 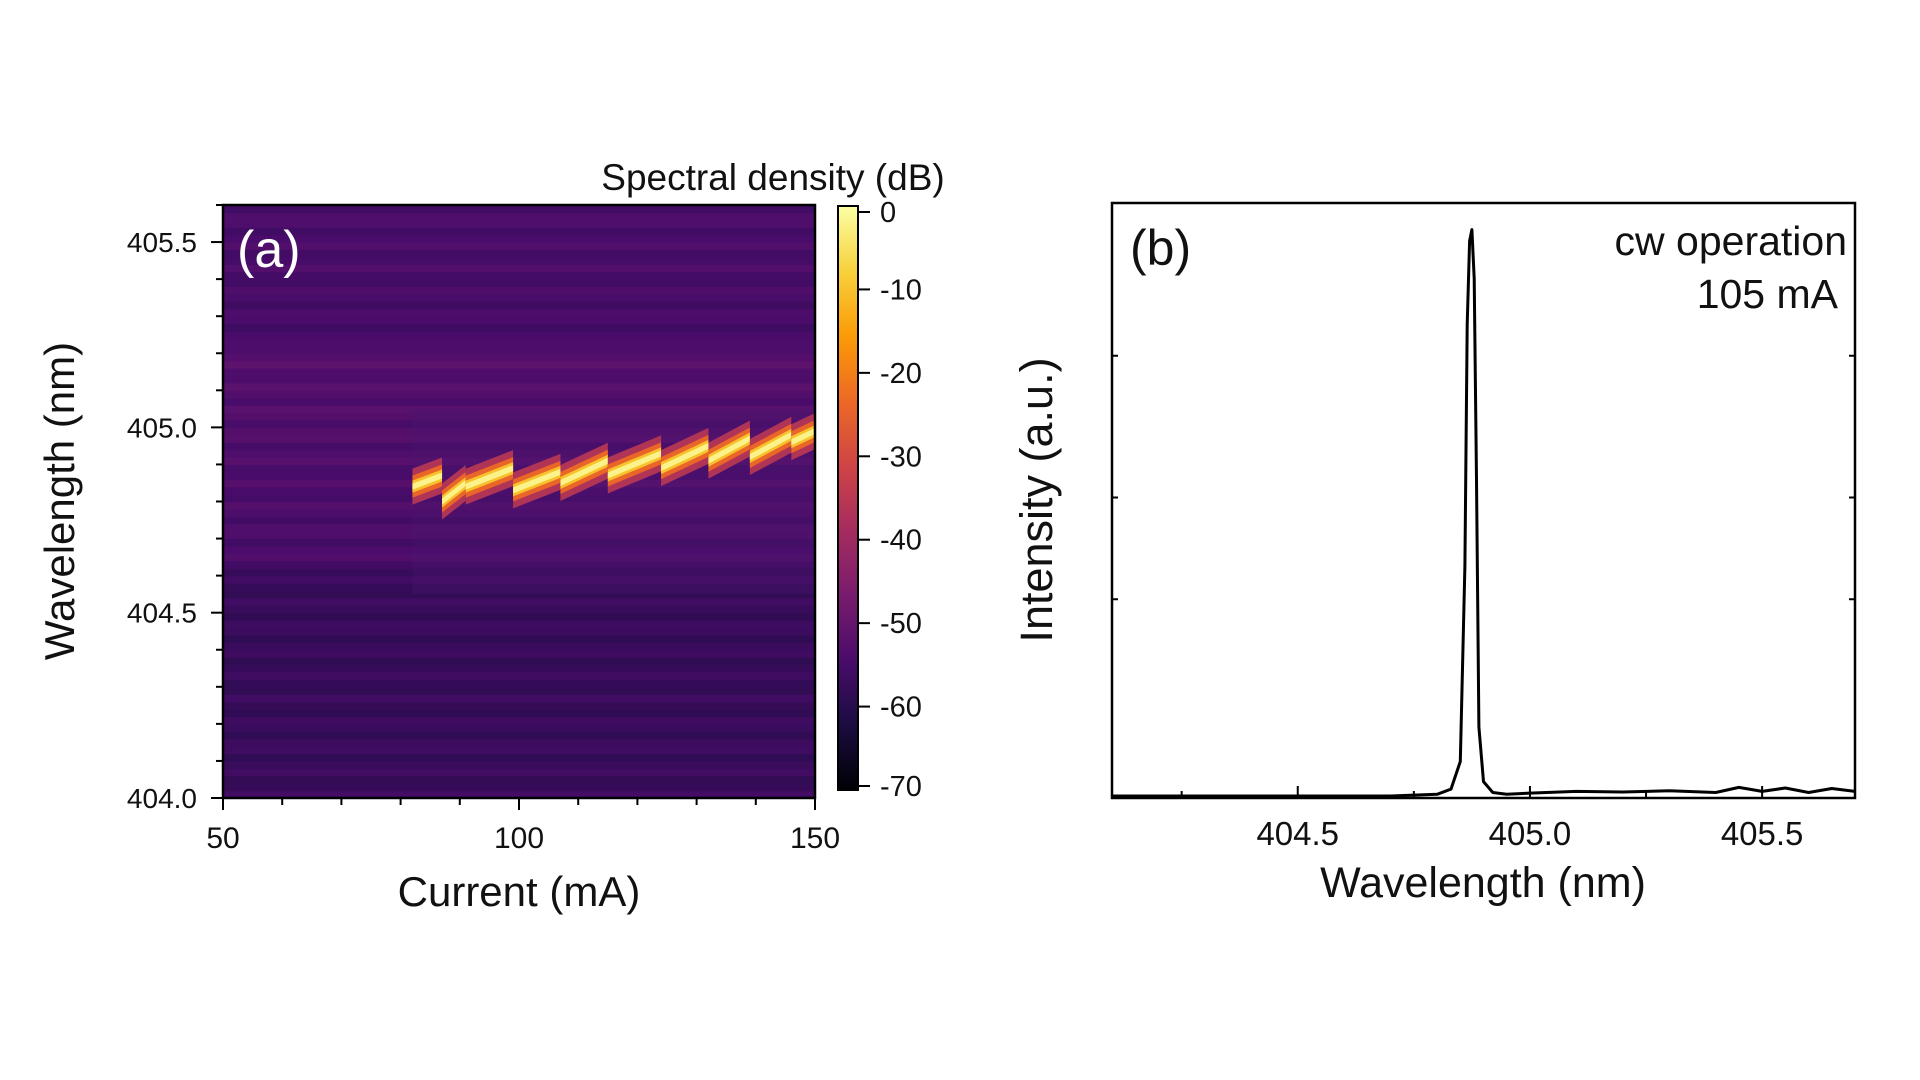 I want to click on colorbar-tick-label: -20, so click(x=901, y=374).